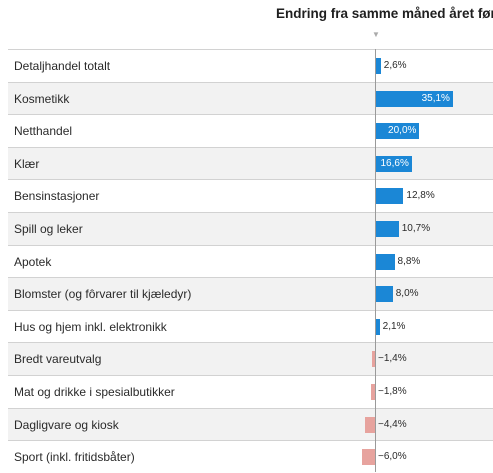 This screenshot has width=493, height=473. I want to click on chart-row: Detaljhandel totalt 2,6%, so click(250, 65).